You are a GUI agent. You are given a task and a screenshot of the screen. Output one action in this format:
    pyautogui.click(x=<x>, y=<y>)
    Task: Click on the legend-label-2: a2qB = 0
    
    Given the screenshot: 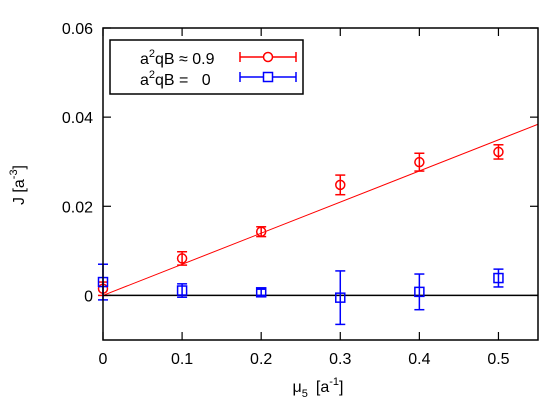 What is the action you would take?
    pyautogui.click(x=175, y=79)
    